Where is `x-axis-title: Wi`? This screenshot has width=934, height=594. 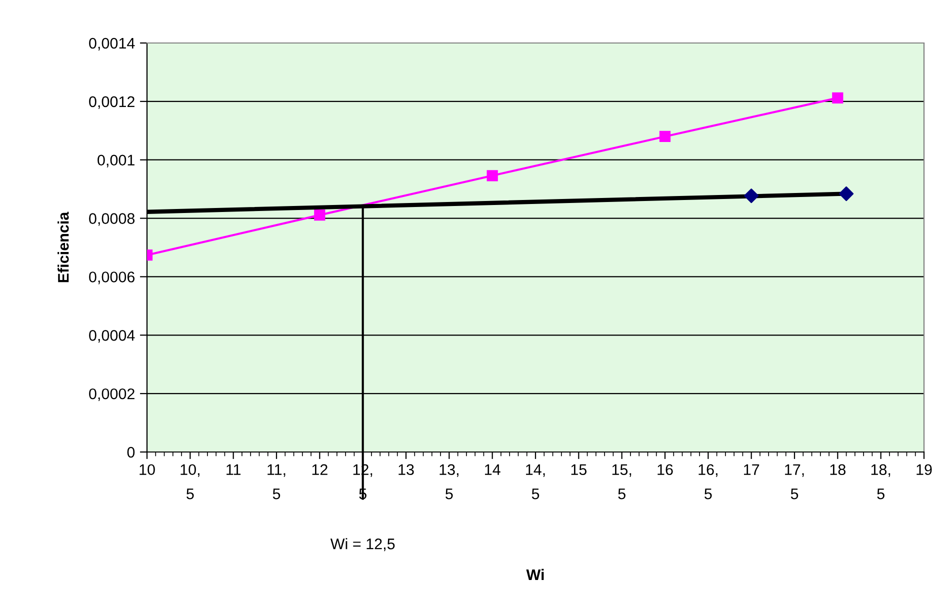
x-axis-title: Wi is located at coordinates (535, 574).